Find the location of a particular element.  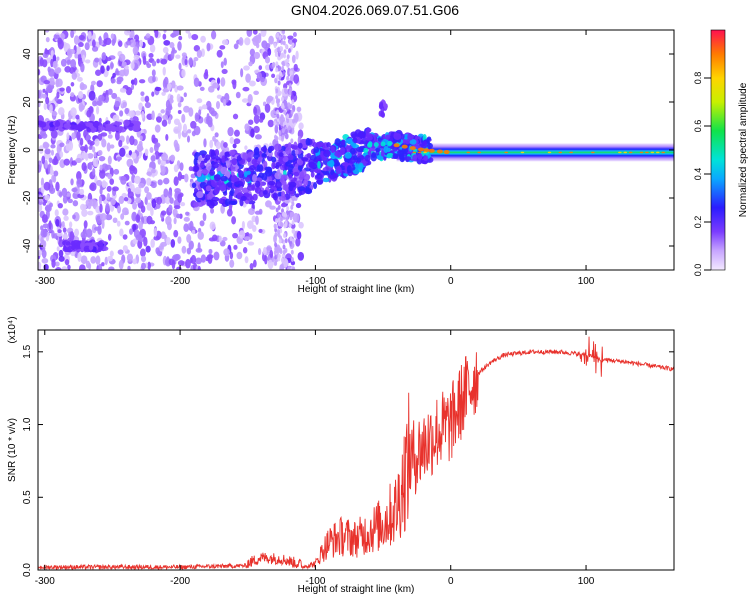

x-tick-label: -200 is located at coordinates (180, 581).